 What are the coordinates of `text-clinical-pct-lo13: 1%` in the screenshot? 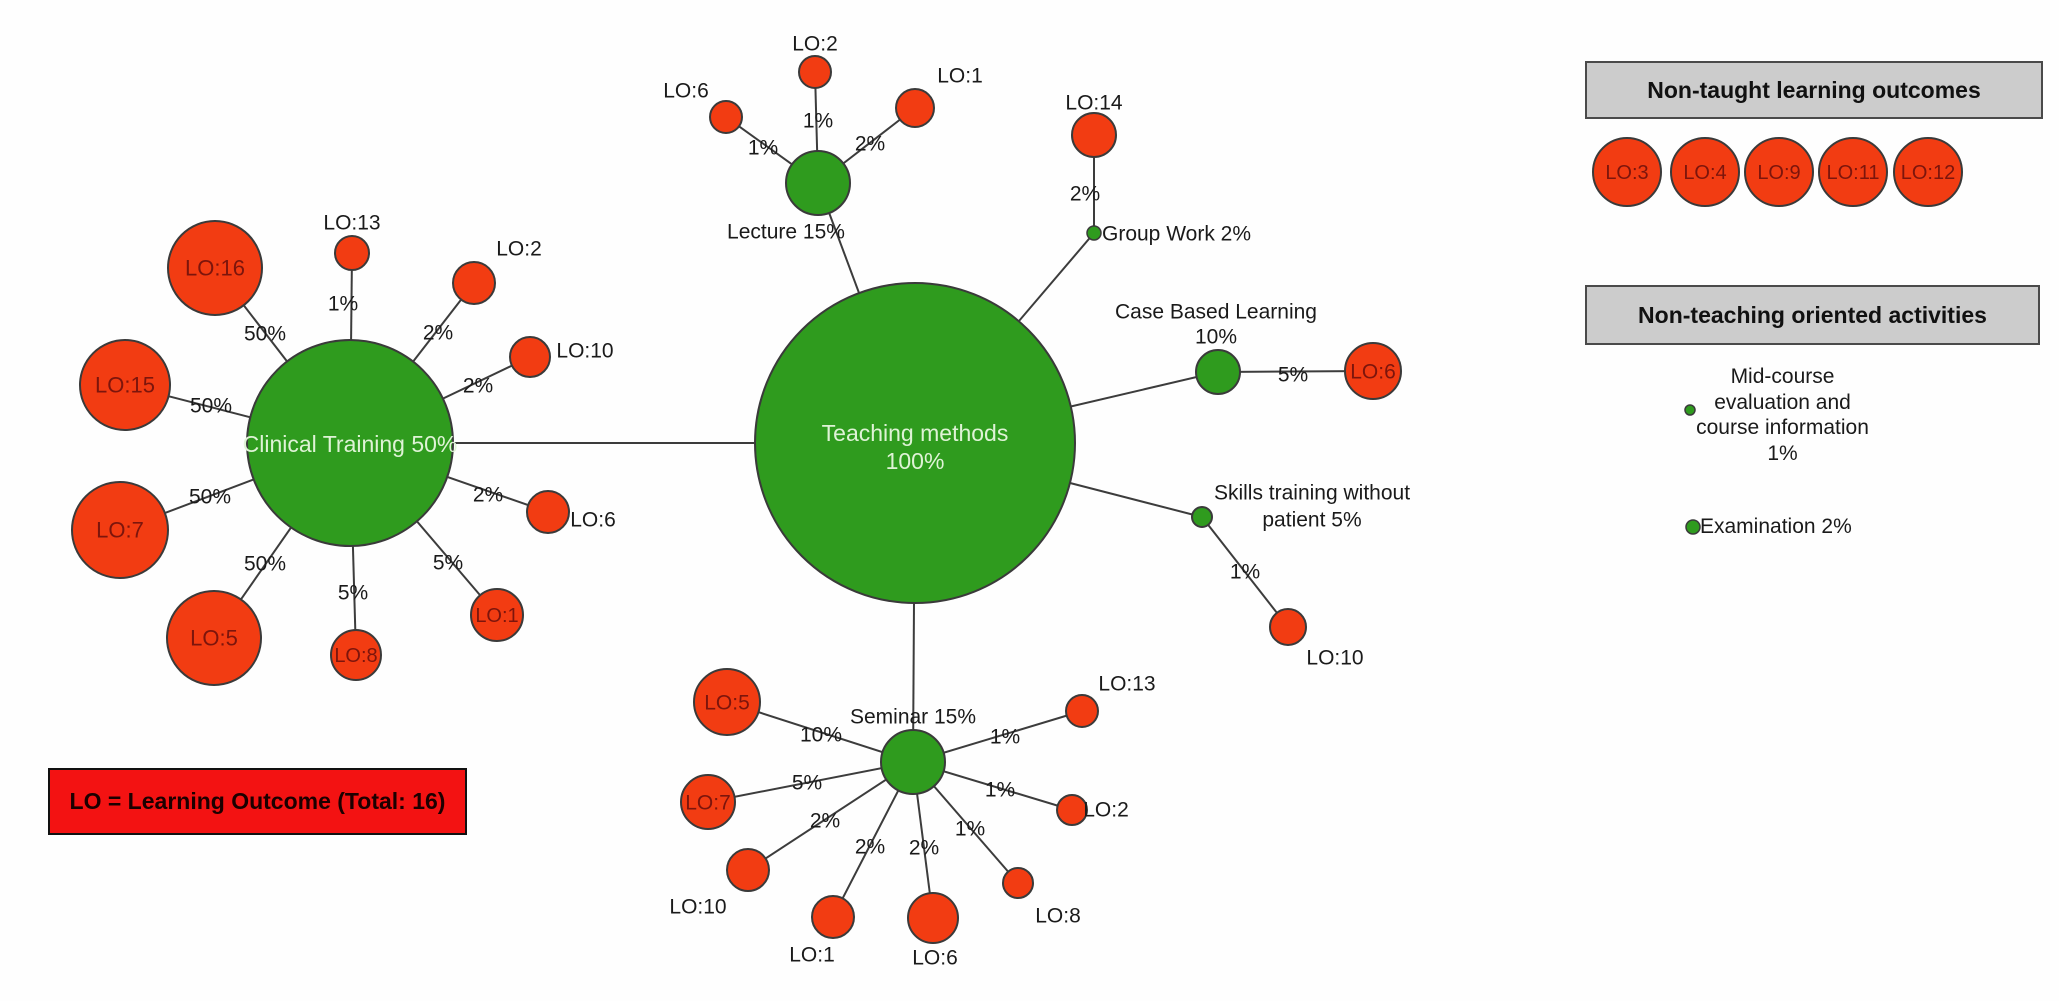 It's located at (343, 303).